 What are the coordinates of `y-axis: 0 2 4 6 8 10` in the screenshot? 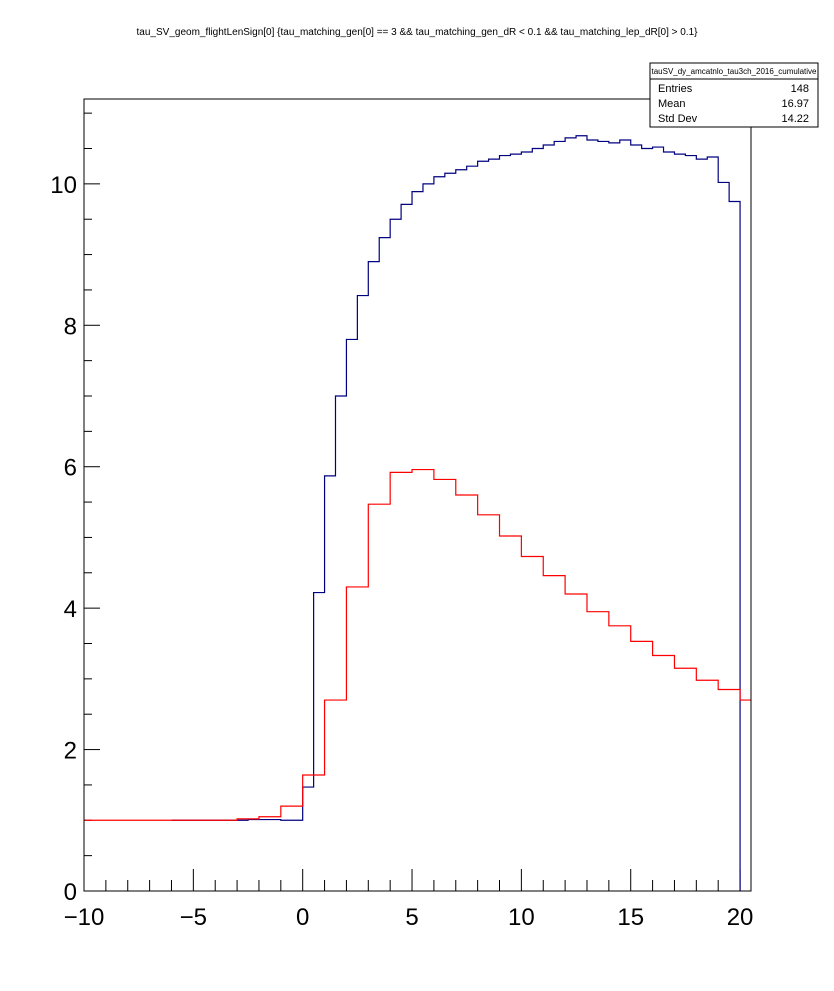 It's located at (75, 509).